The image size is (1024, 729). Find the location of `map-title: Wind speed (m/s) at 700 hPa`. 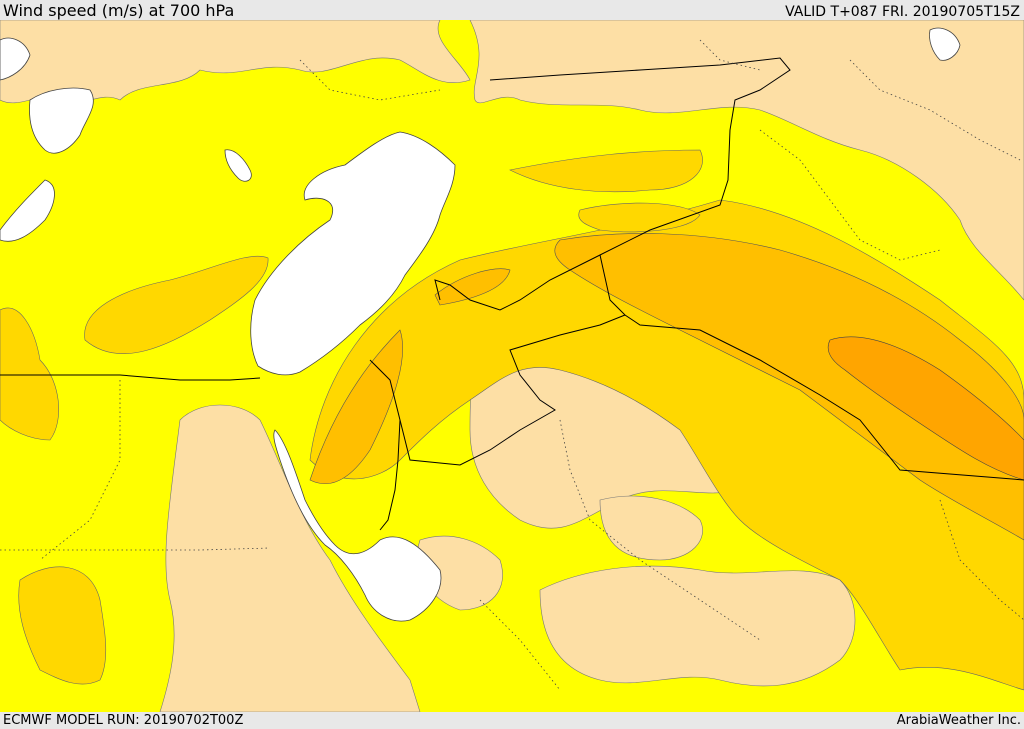

map-title: Wind speed (m/s) at 700 hPa is located at coordinates (119, 10).